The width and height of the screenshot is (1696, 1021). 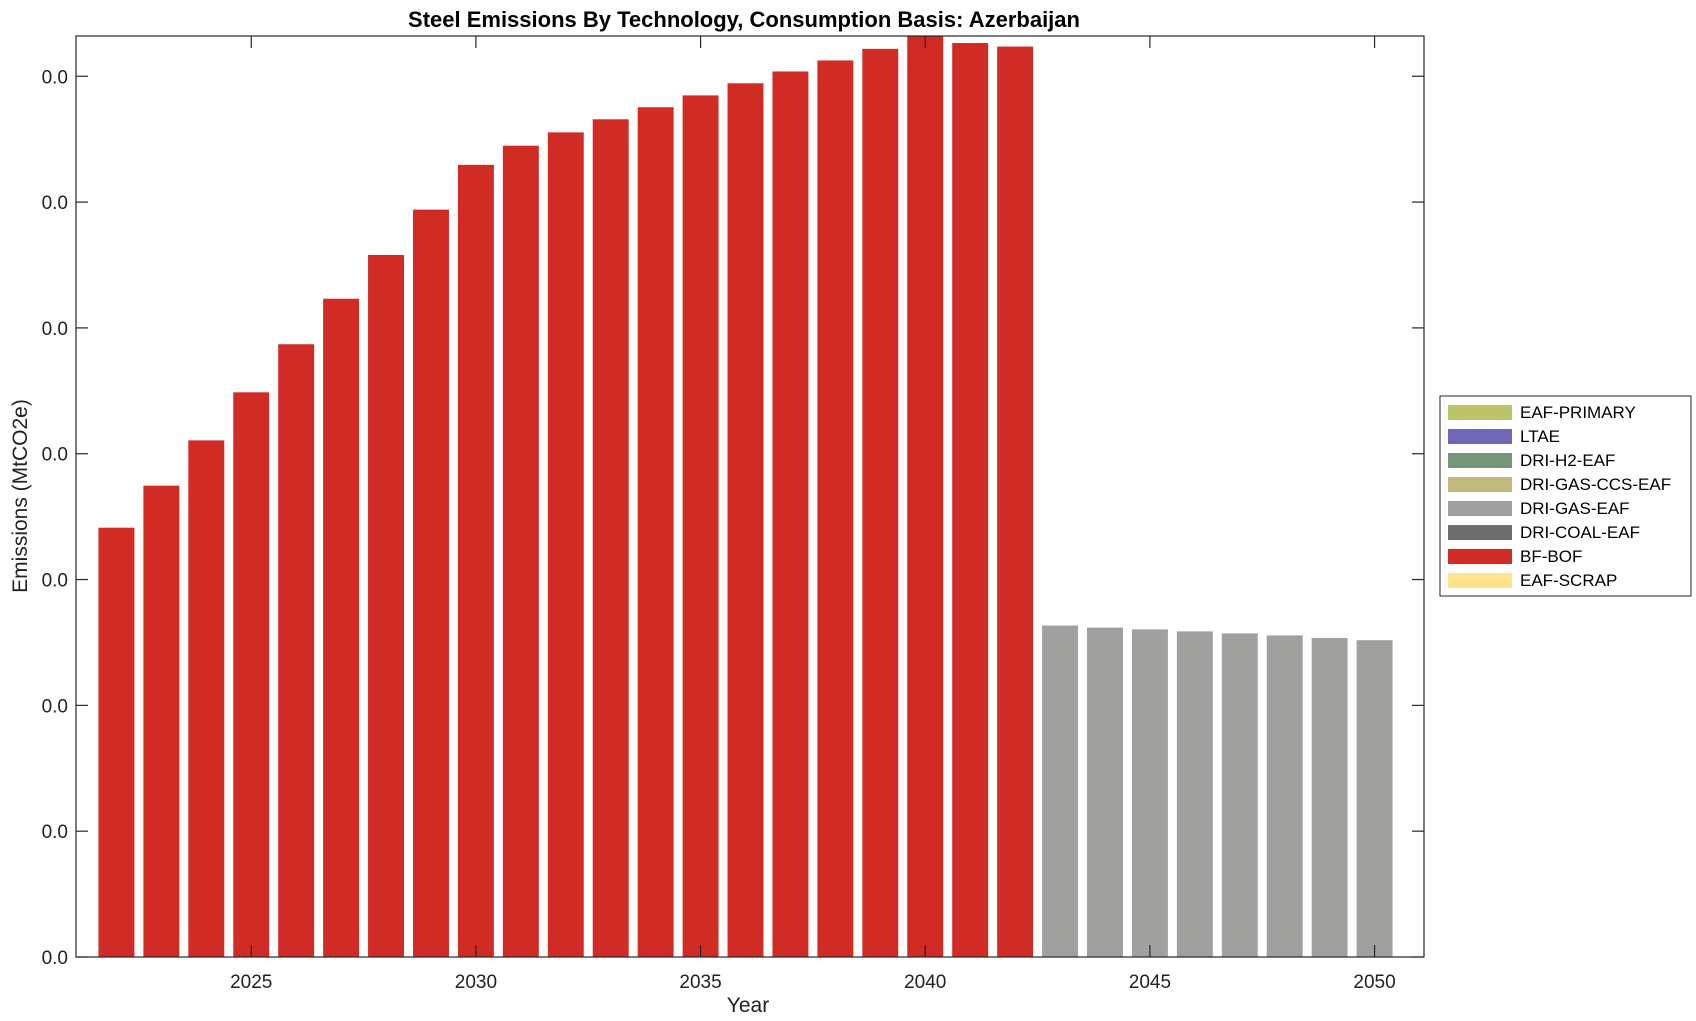 I want to click on y-tick-label-7: 0.0, so click(x=55, y=77).